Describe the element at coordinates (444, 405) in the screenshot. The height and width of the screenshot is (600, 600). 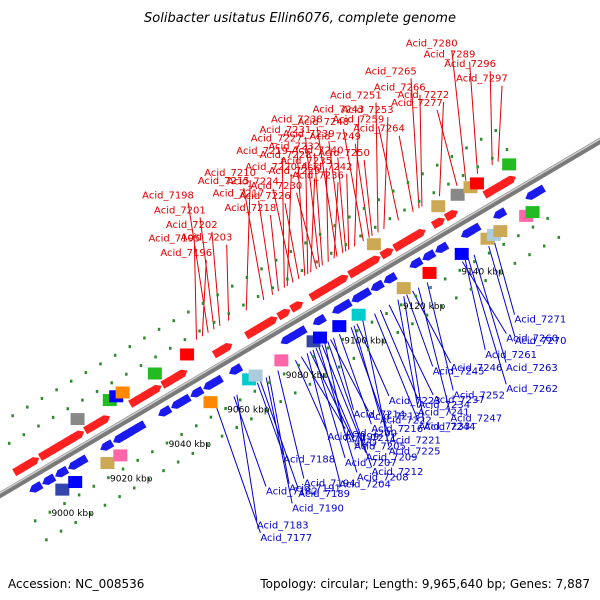
I see `gene-label: Acid_7234` at that location.